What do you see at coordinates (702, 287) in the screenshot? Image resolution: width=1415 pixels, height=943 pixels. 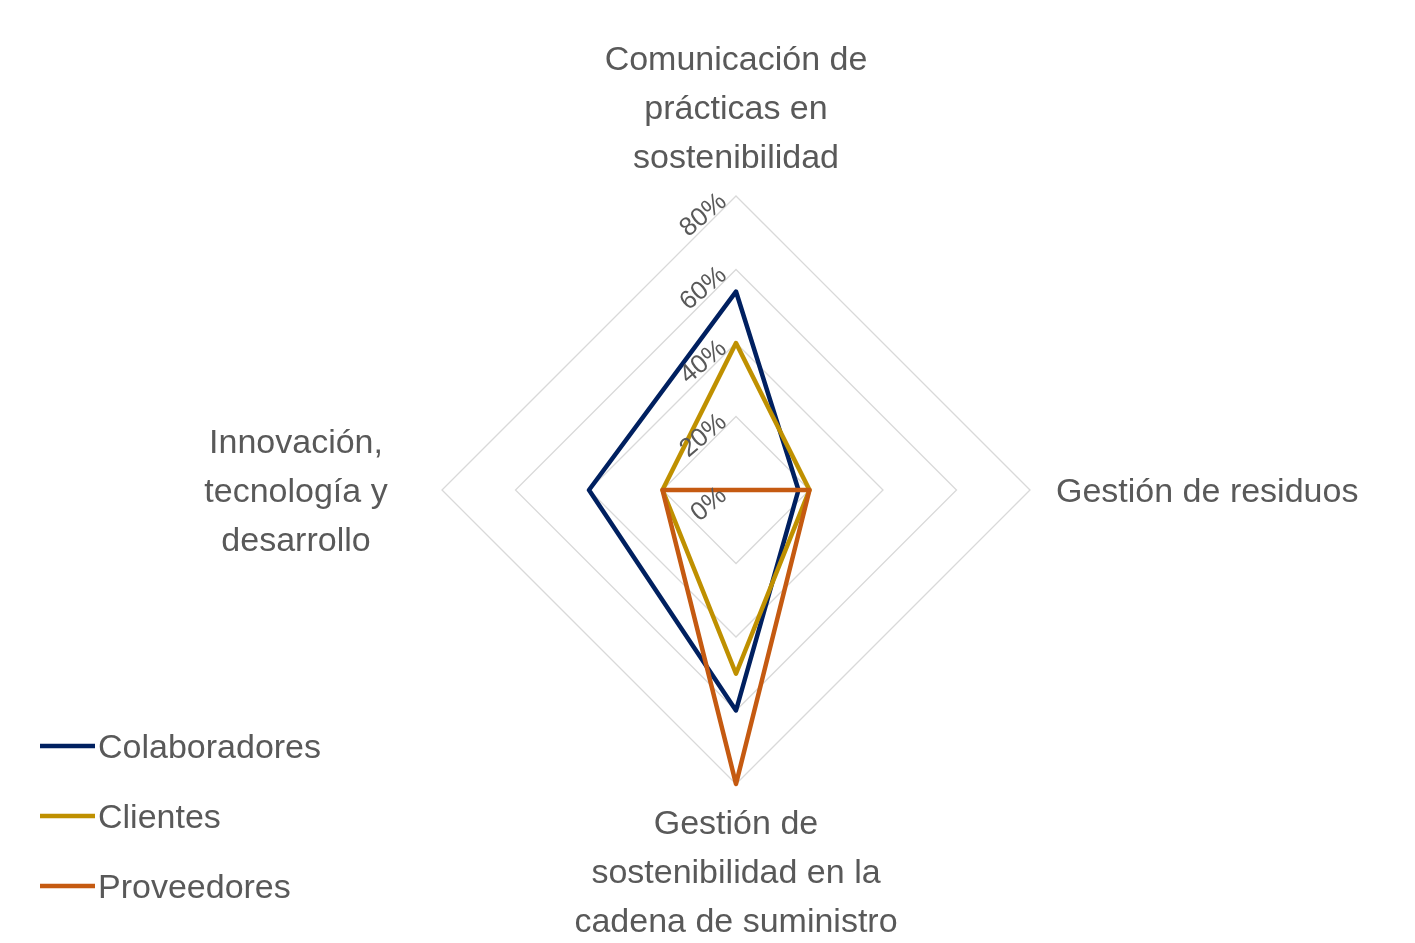 I see `y-tick-label: 60%` at bounding box center [702, 287].